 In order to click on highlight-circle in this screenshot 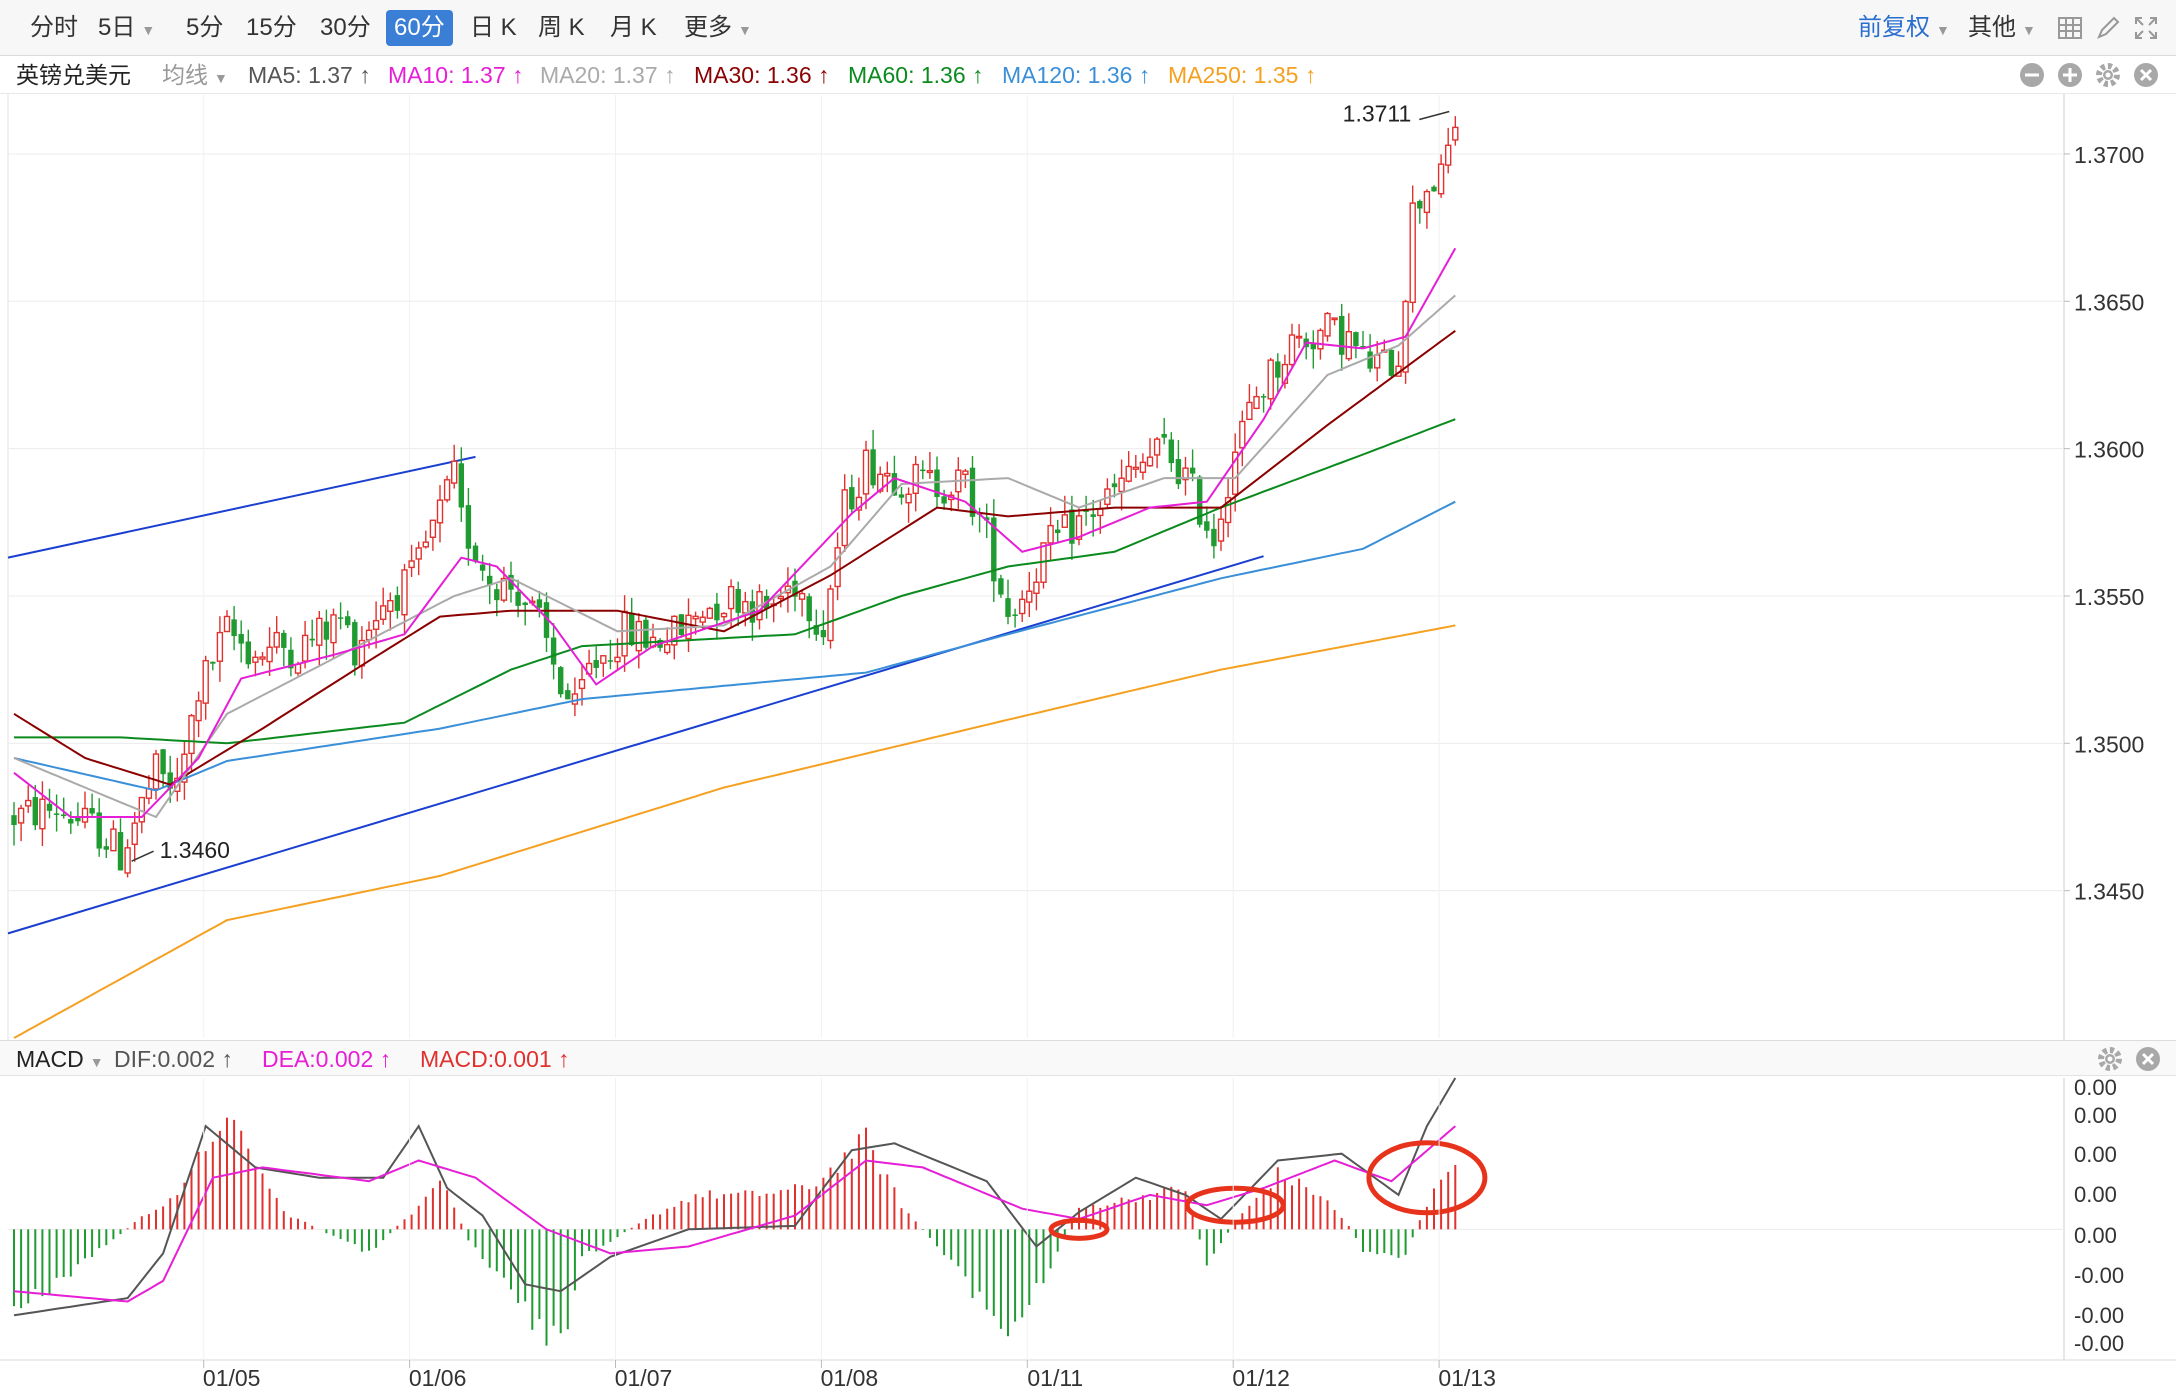, I will do `click(1235, 1205)`.